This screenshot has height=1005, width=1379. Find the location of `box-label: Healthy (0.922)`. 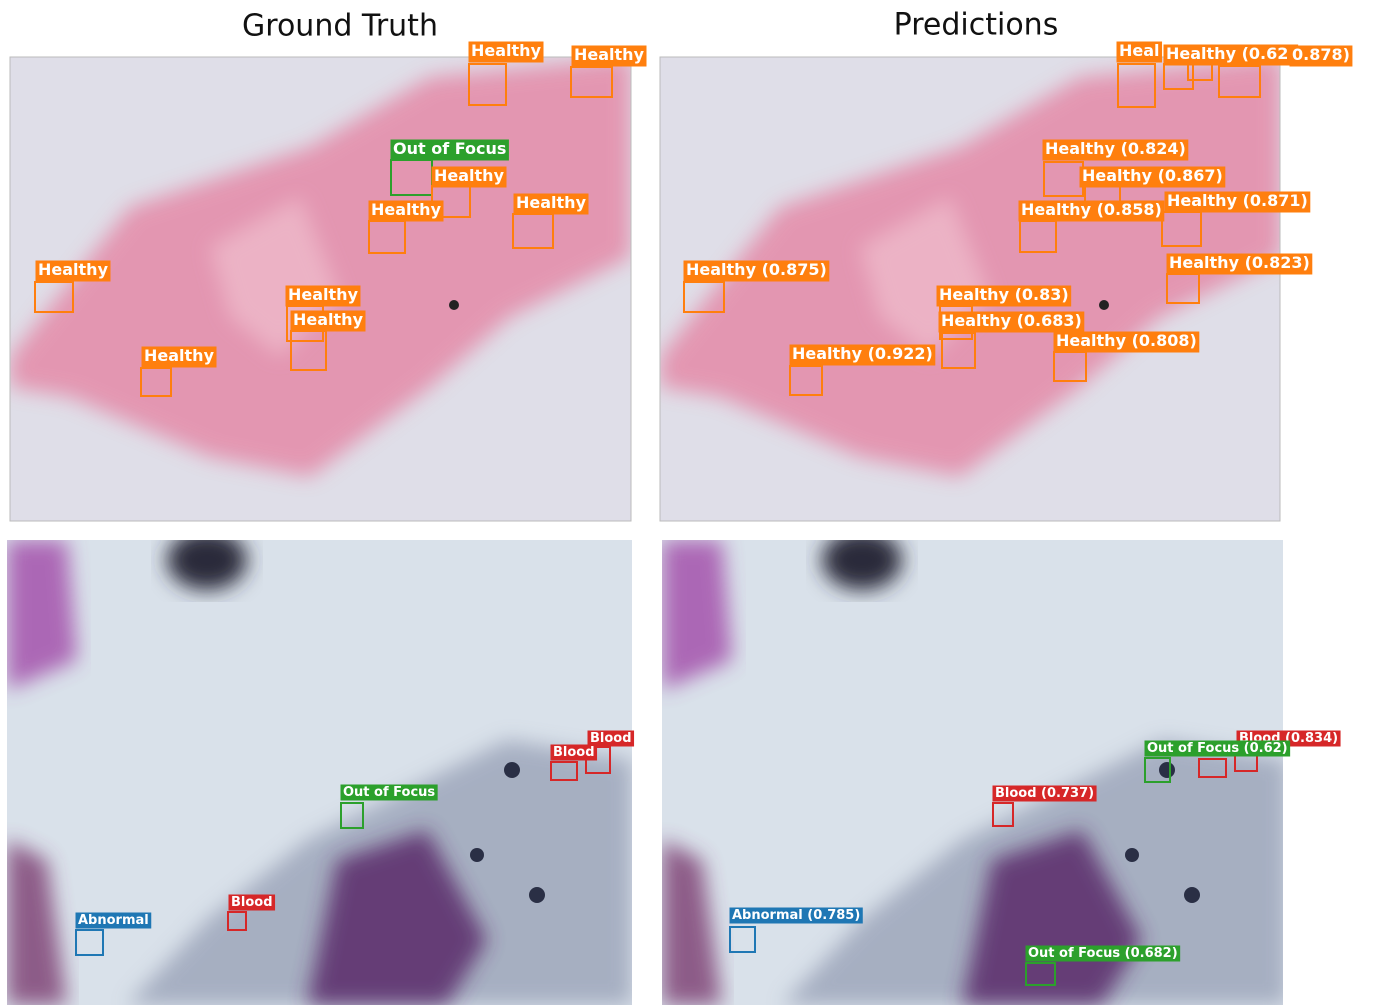

box-label: Healthy (0.922) is located at coordinates (862, 353).